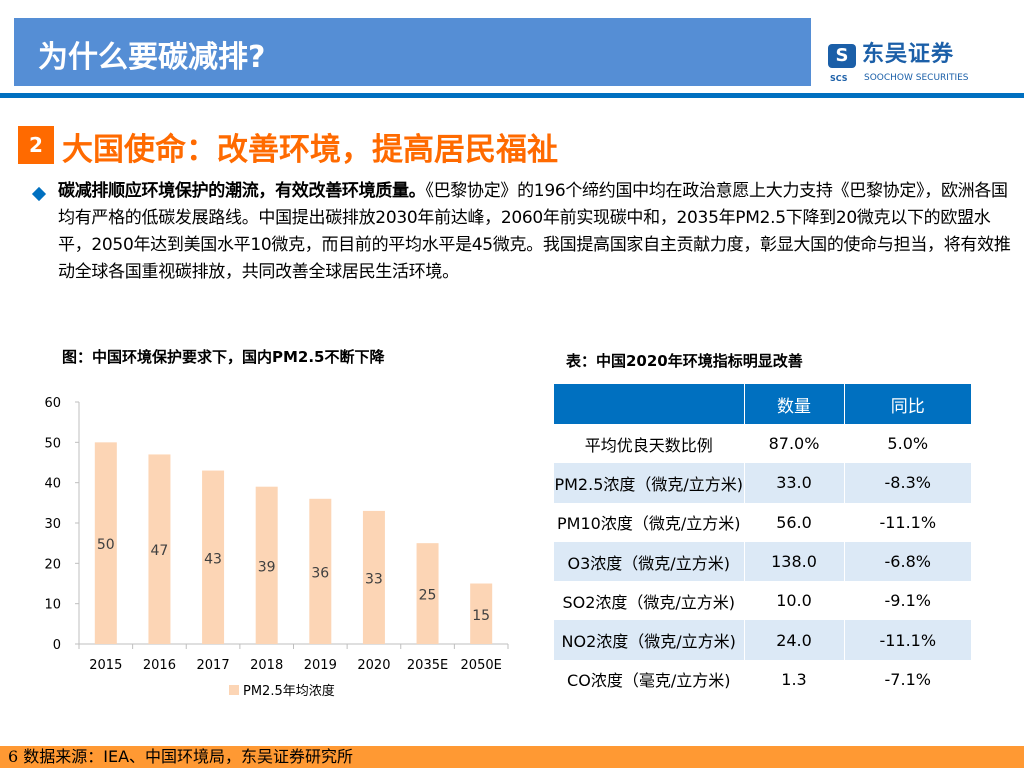  What do you see at coordinates (266, 665) in the screenshot?
I see `x-tick-label: 2018` at bounding box center [266, 665].